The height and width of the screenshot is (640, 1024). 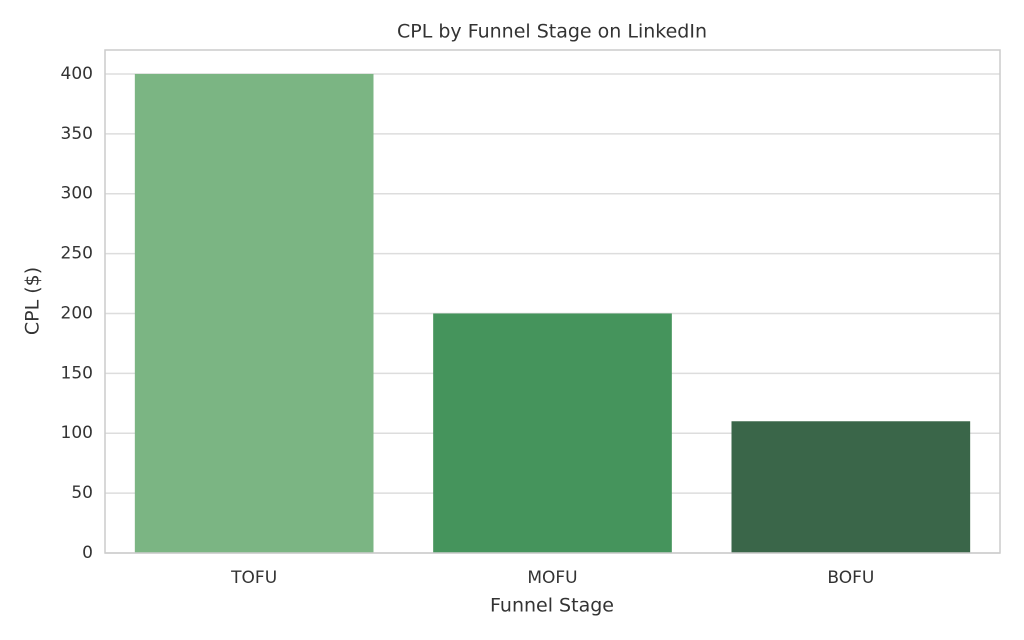 What do you see at coordinates (77, 134) in the screenshot?
I see `y-tick-label: 350` at bounding box center [77, 134].